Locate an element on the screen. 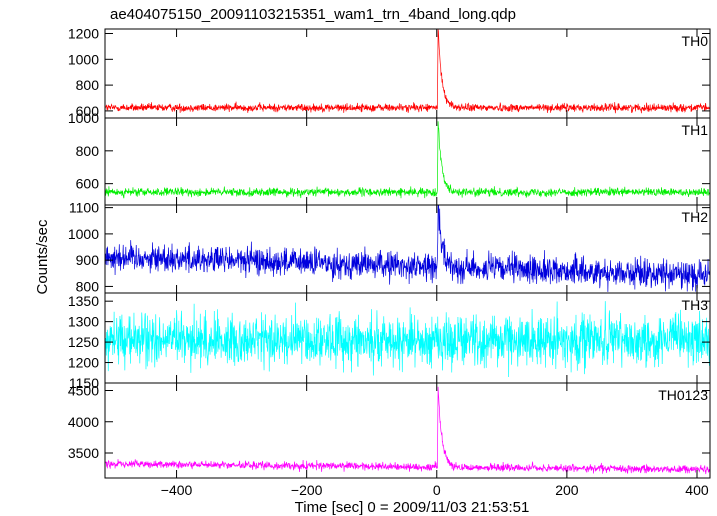  x-tick-label: 200 is located at coordinates (567, 490).